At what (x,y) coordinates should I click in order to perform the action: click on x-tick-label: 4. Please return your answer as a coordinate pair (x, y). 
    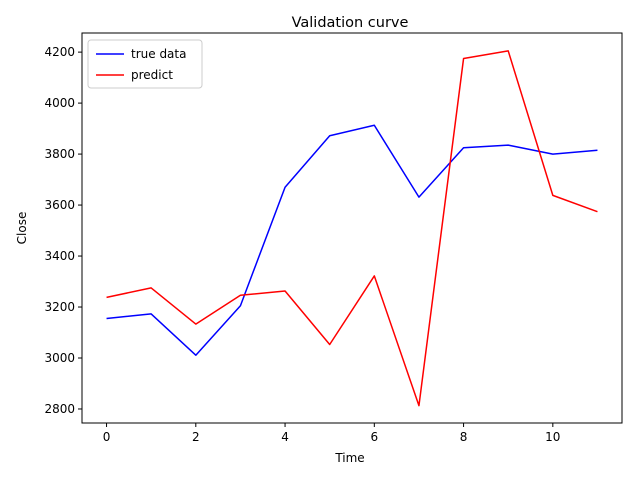
    Looking at the image, I should click on (285, 437).